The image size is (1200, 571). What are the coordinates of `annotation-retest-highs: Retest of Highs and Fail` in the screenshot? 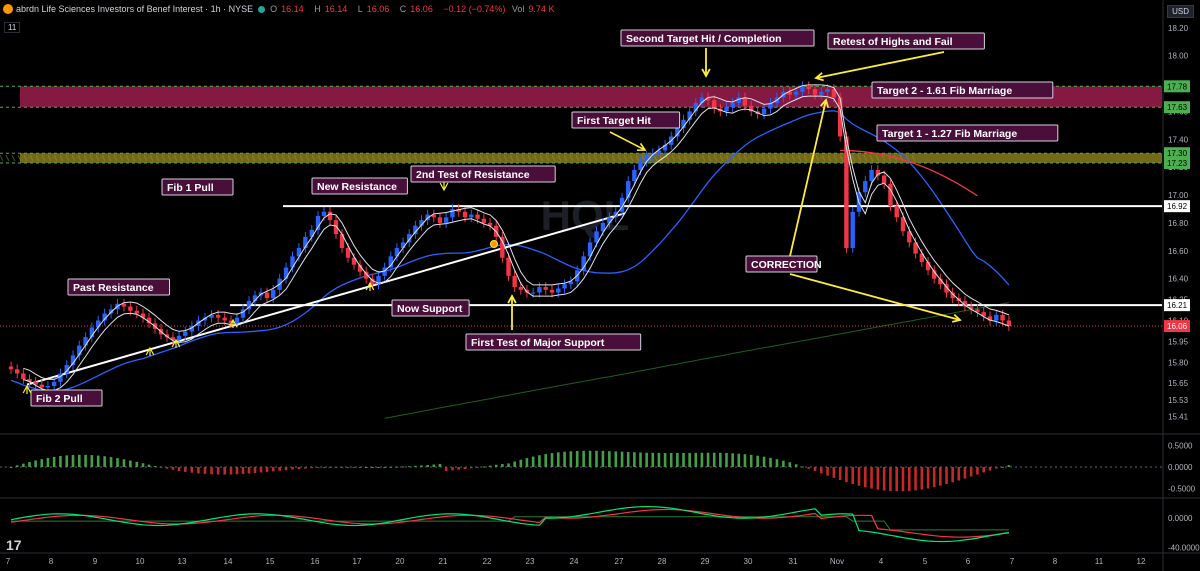 It's located at (906, 41).